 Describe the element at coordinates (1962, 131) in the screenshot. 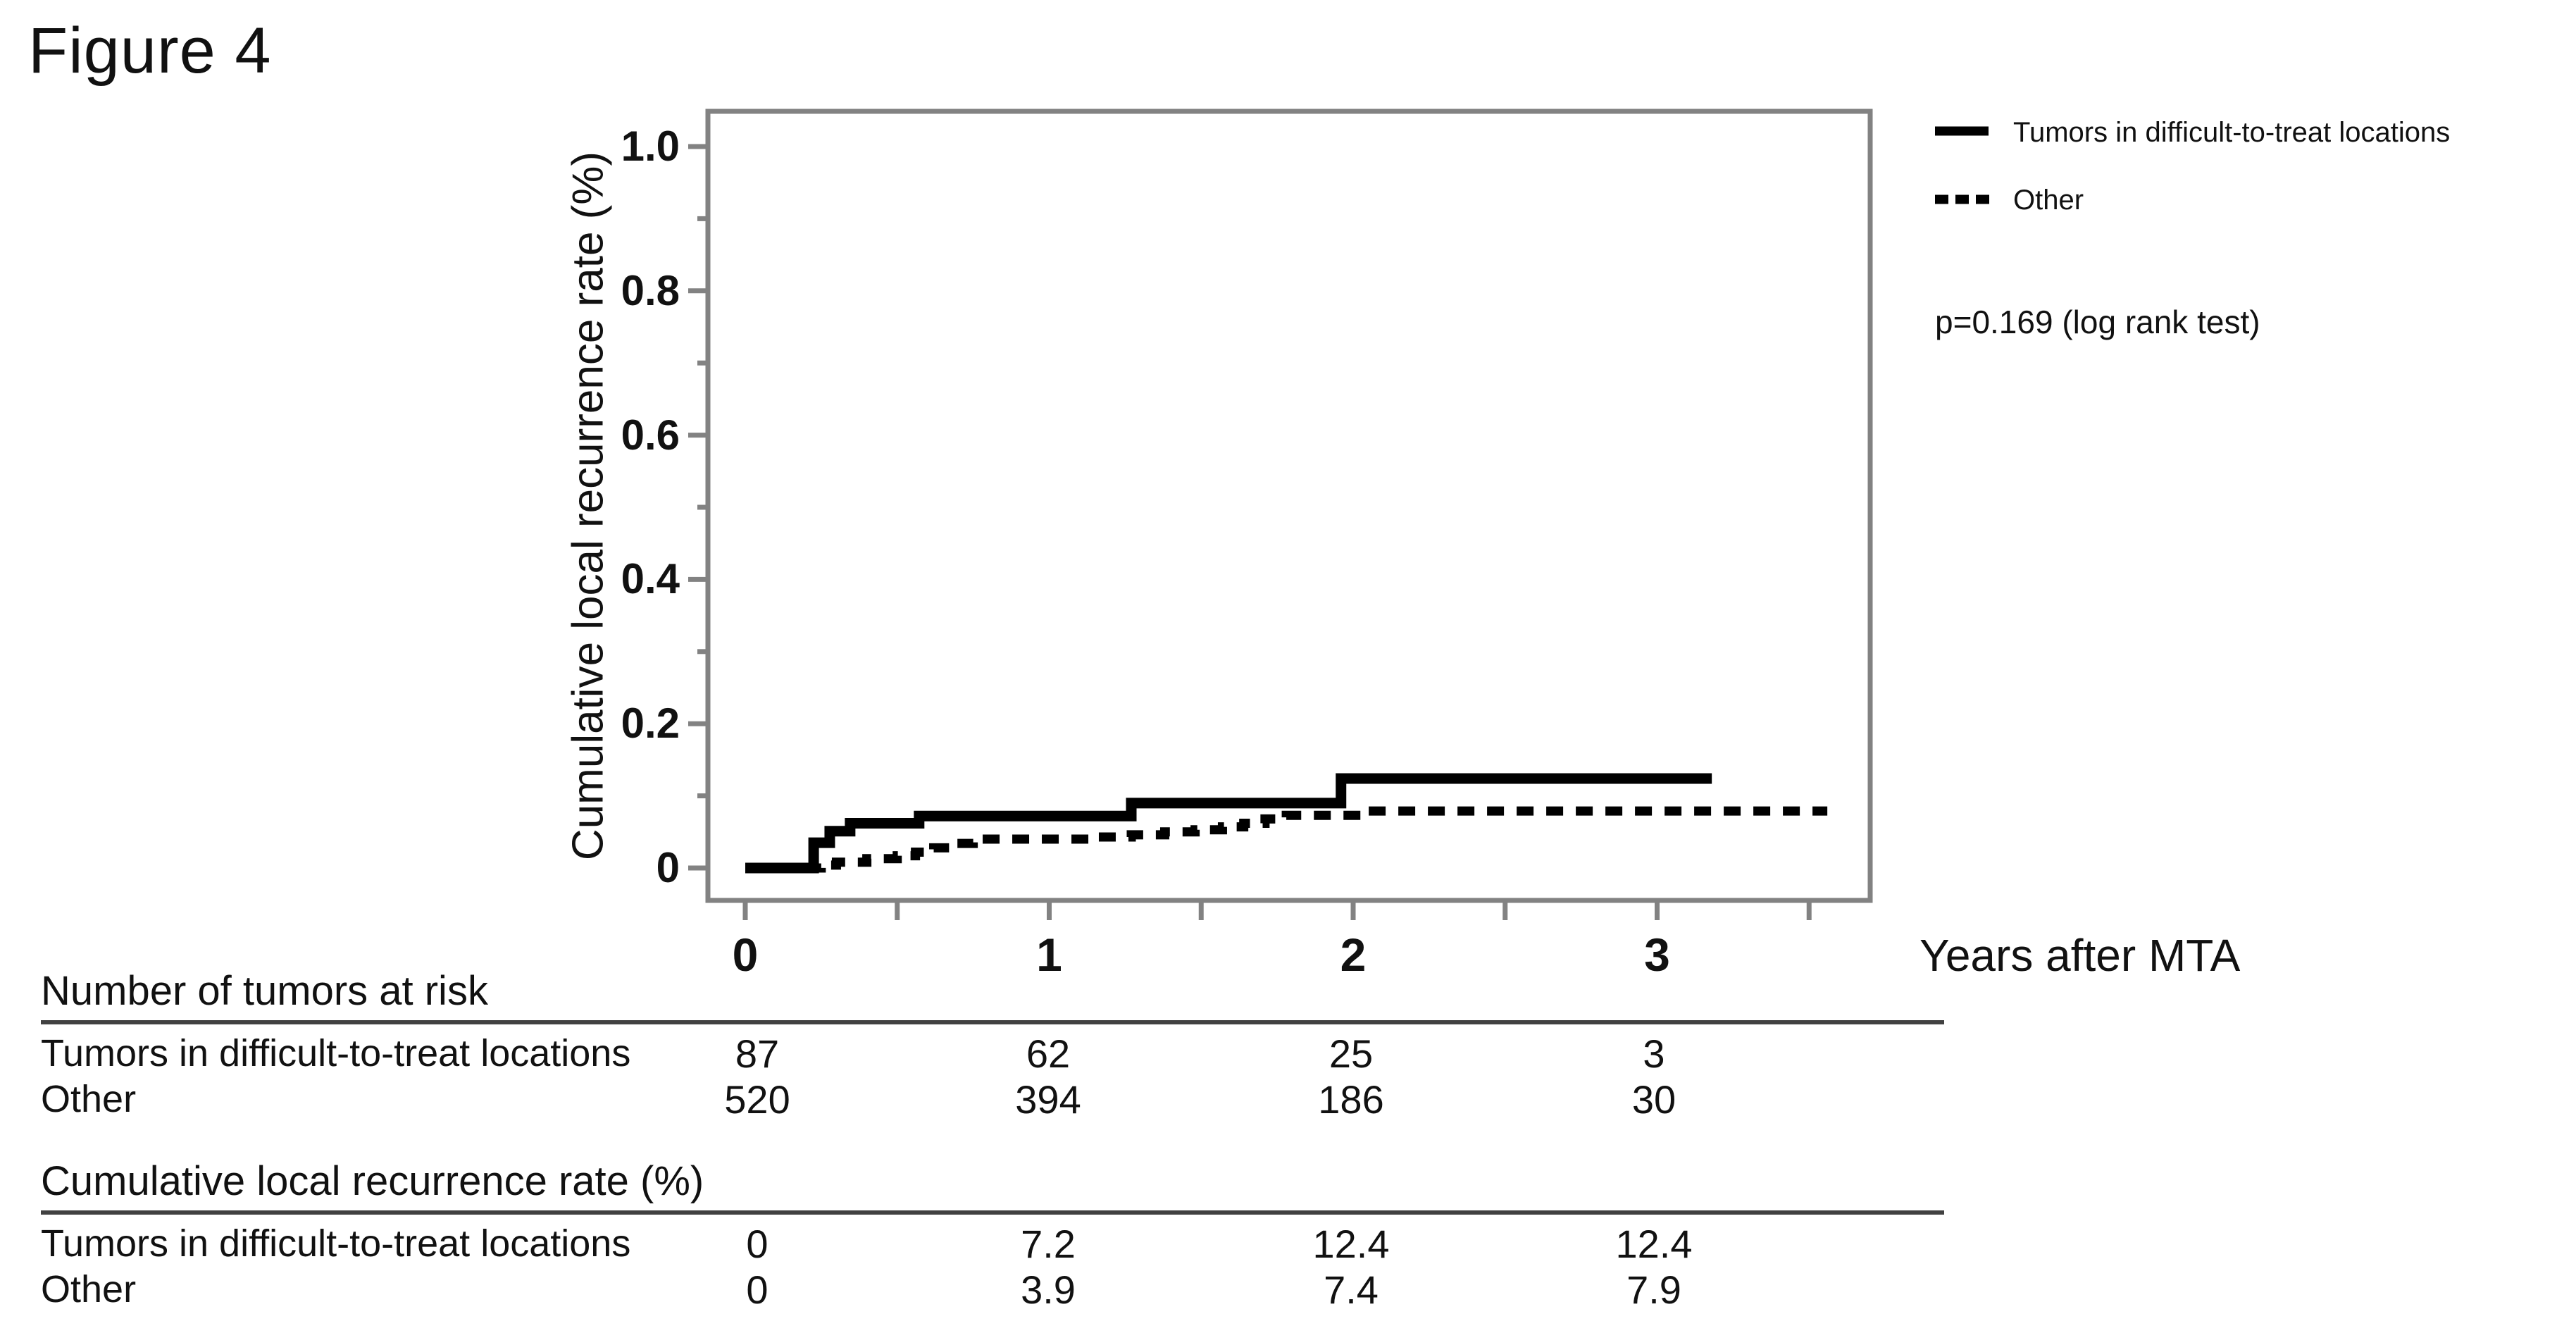

I see `legend-solid-line-swatch` at that location.